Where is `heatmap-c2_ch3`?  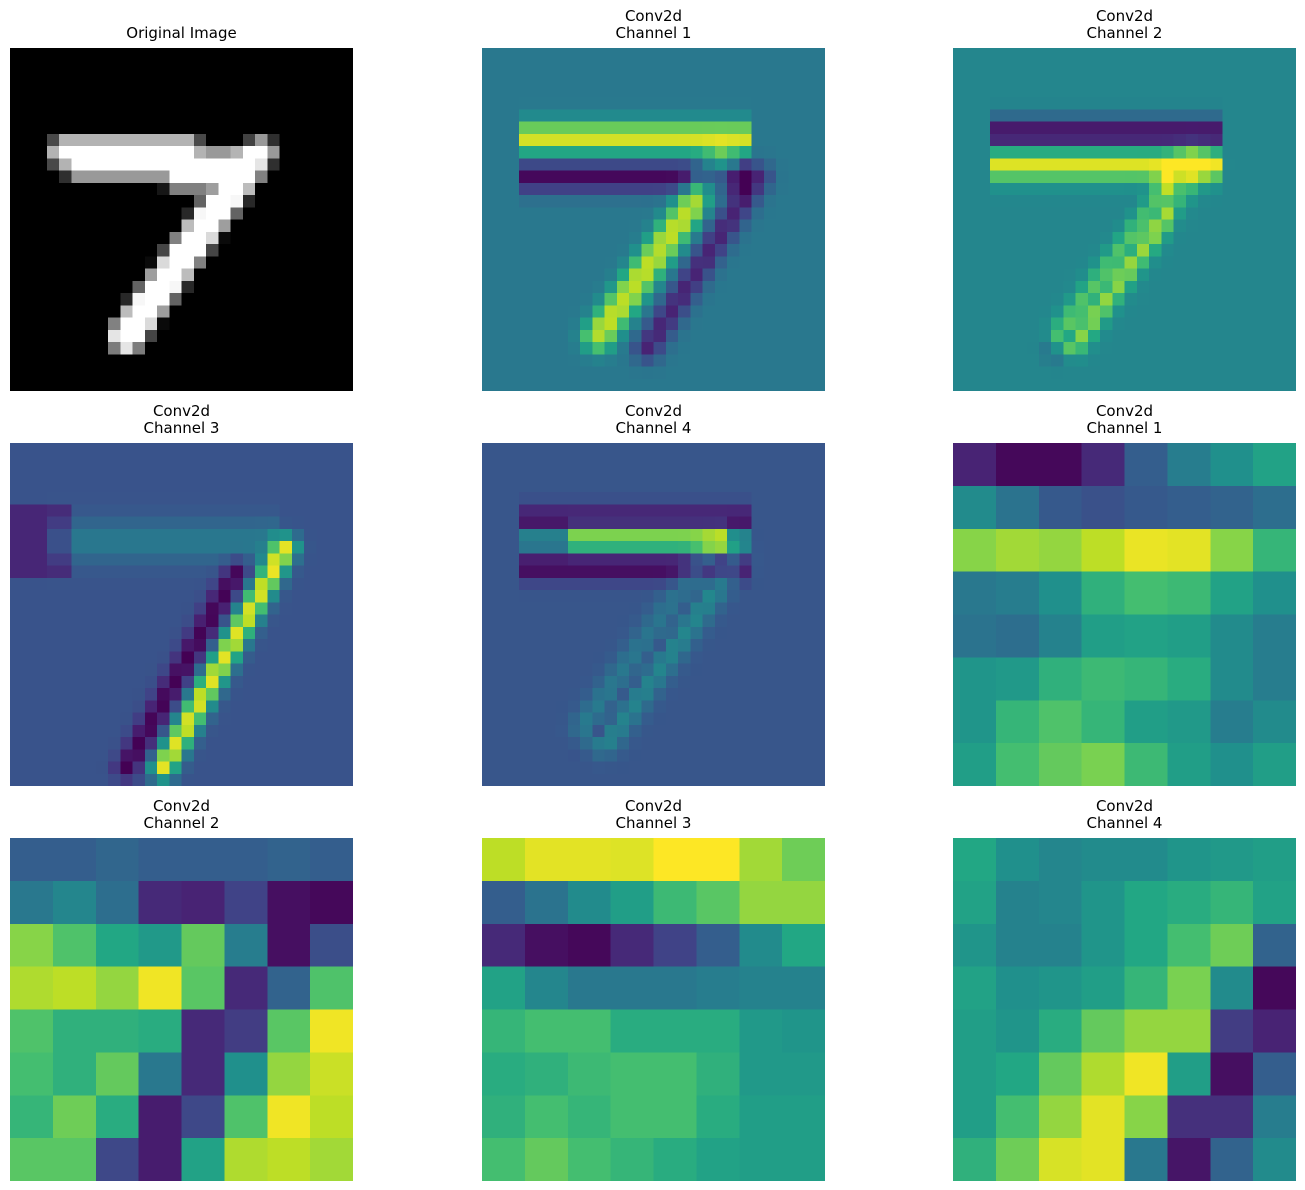 heatmap-c2_ch3 is located at coordinates (653, 1009).